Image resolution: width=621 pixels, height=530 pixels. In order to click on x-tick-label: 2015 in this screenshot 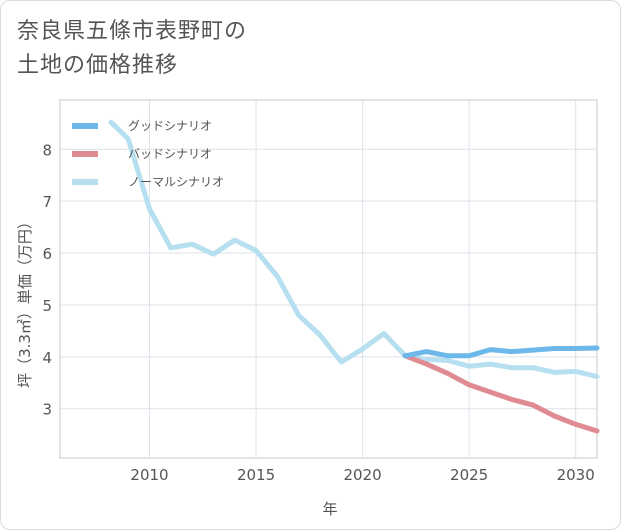, I will do `click(256, 475)`.